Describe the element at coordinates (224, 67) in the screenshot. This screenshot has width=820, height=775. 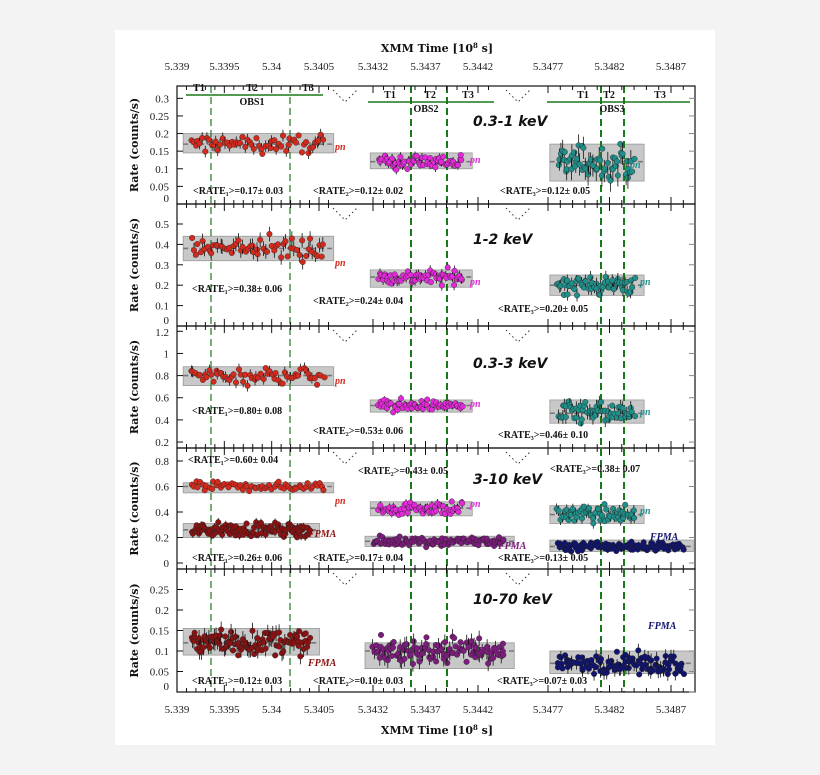
I see `top-x-tick-label: 5.3395` at that location.